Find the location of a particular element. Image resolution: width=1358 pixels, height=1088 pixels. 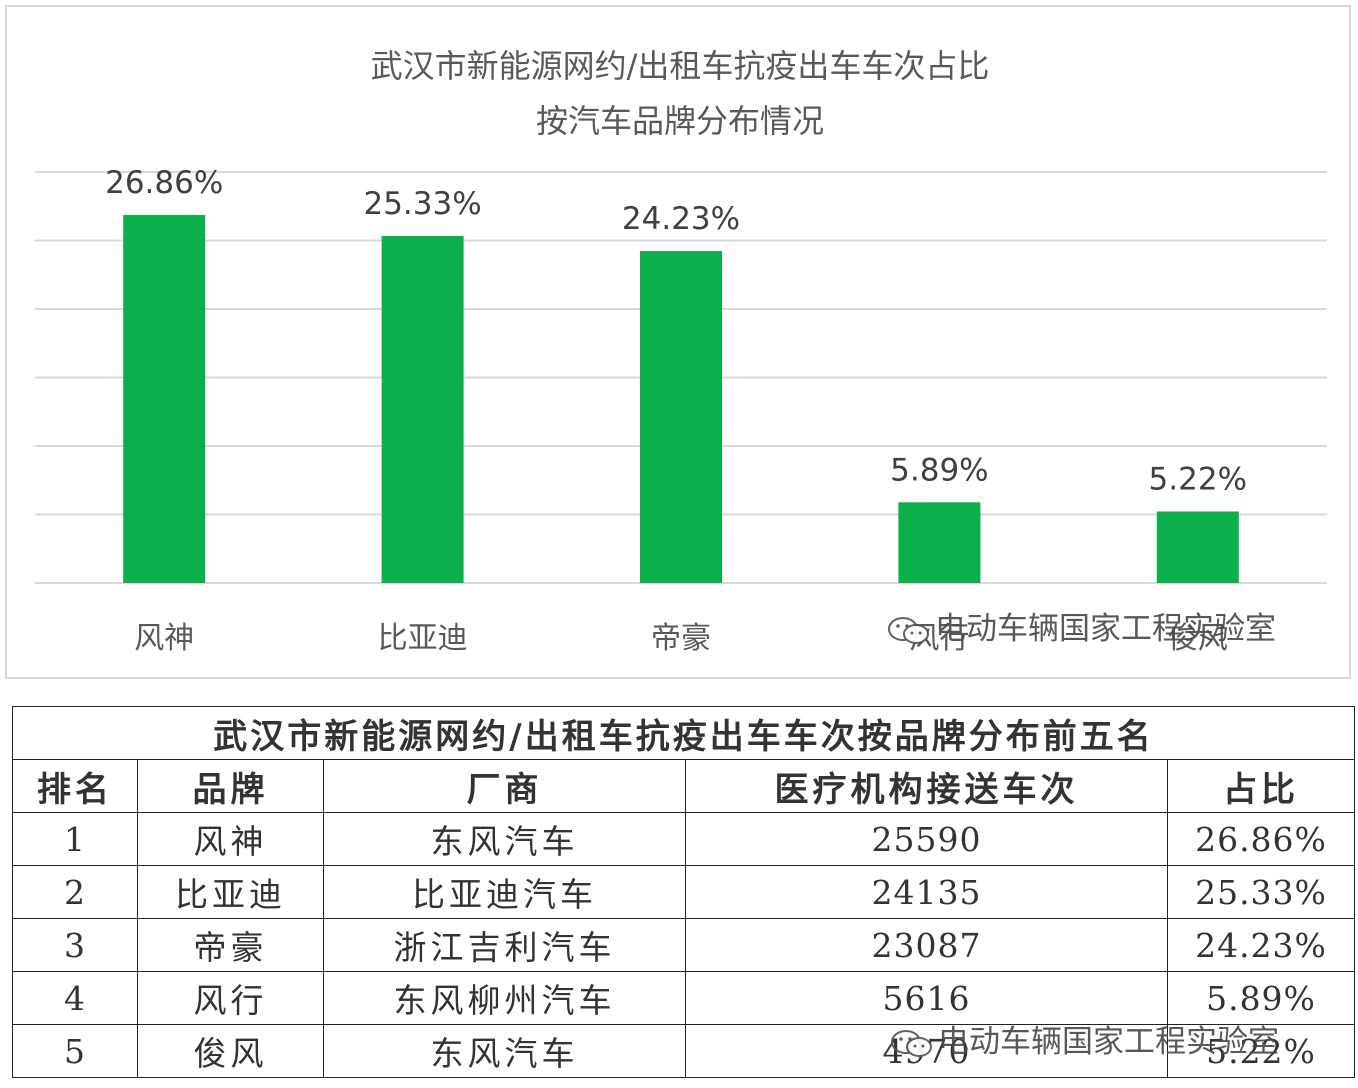

table-row: 1 风神 东风汽车 25590 26.86% is located at coordinates (684, 839).